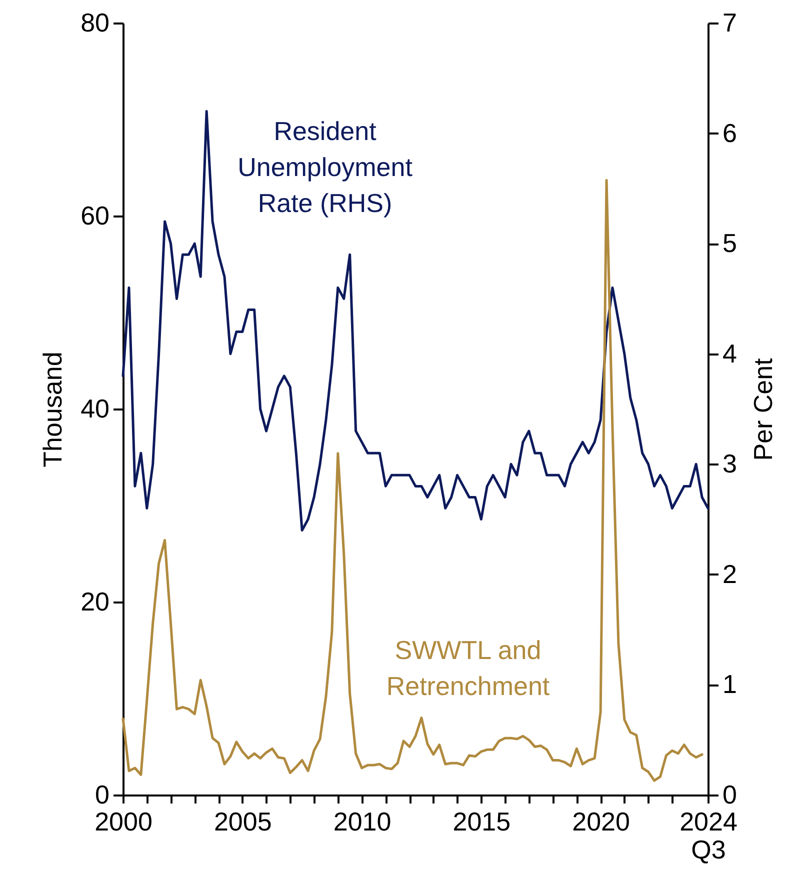  I want to click on x-tick-label: 2015, so click(481, 821).